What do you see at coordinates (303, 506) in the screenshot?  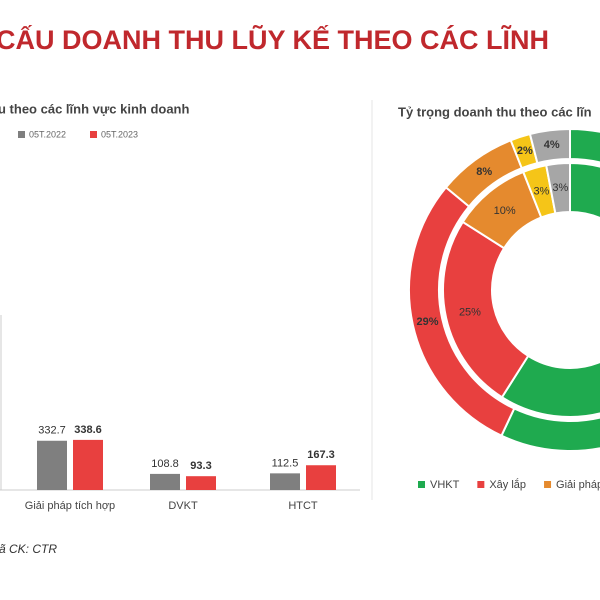 I see `x-tick-label: HTCT` at bounding box center [303, 506].